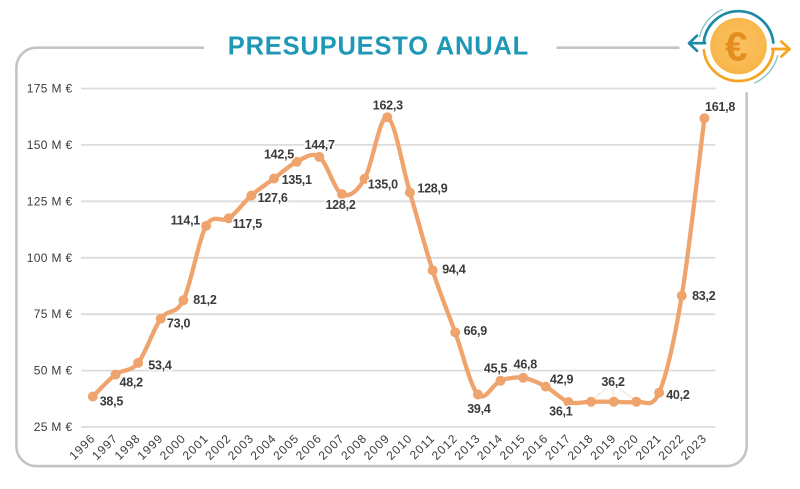  Describe the element at coordinates (186, 221) in the screenshot. I see `svg-text: 114,1` at that location.